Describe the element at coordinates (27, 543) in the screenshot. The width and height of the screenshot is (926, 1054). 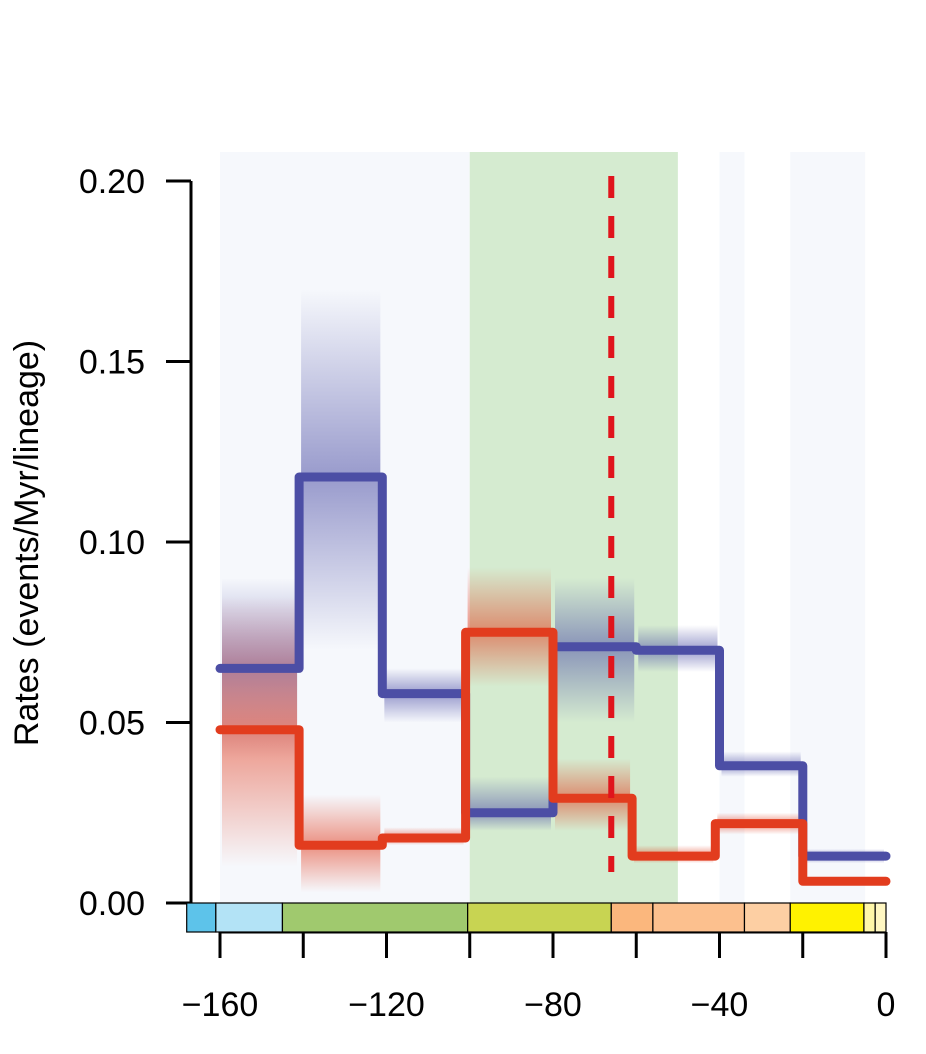
I see `y-axis-title: Rates (events/Myr/lineage)` at that location.